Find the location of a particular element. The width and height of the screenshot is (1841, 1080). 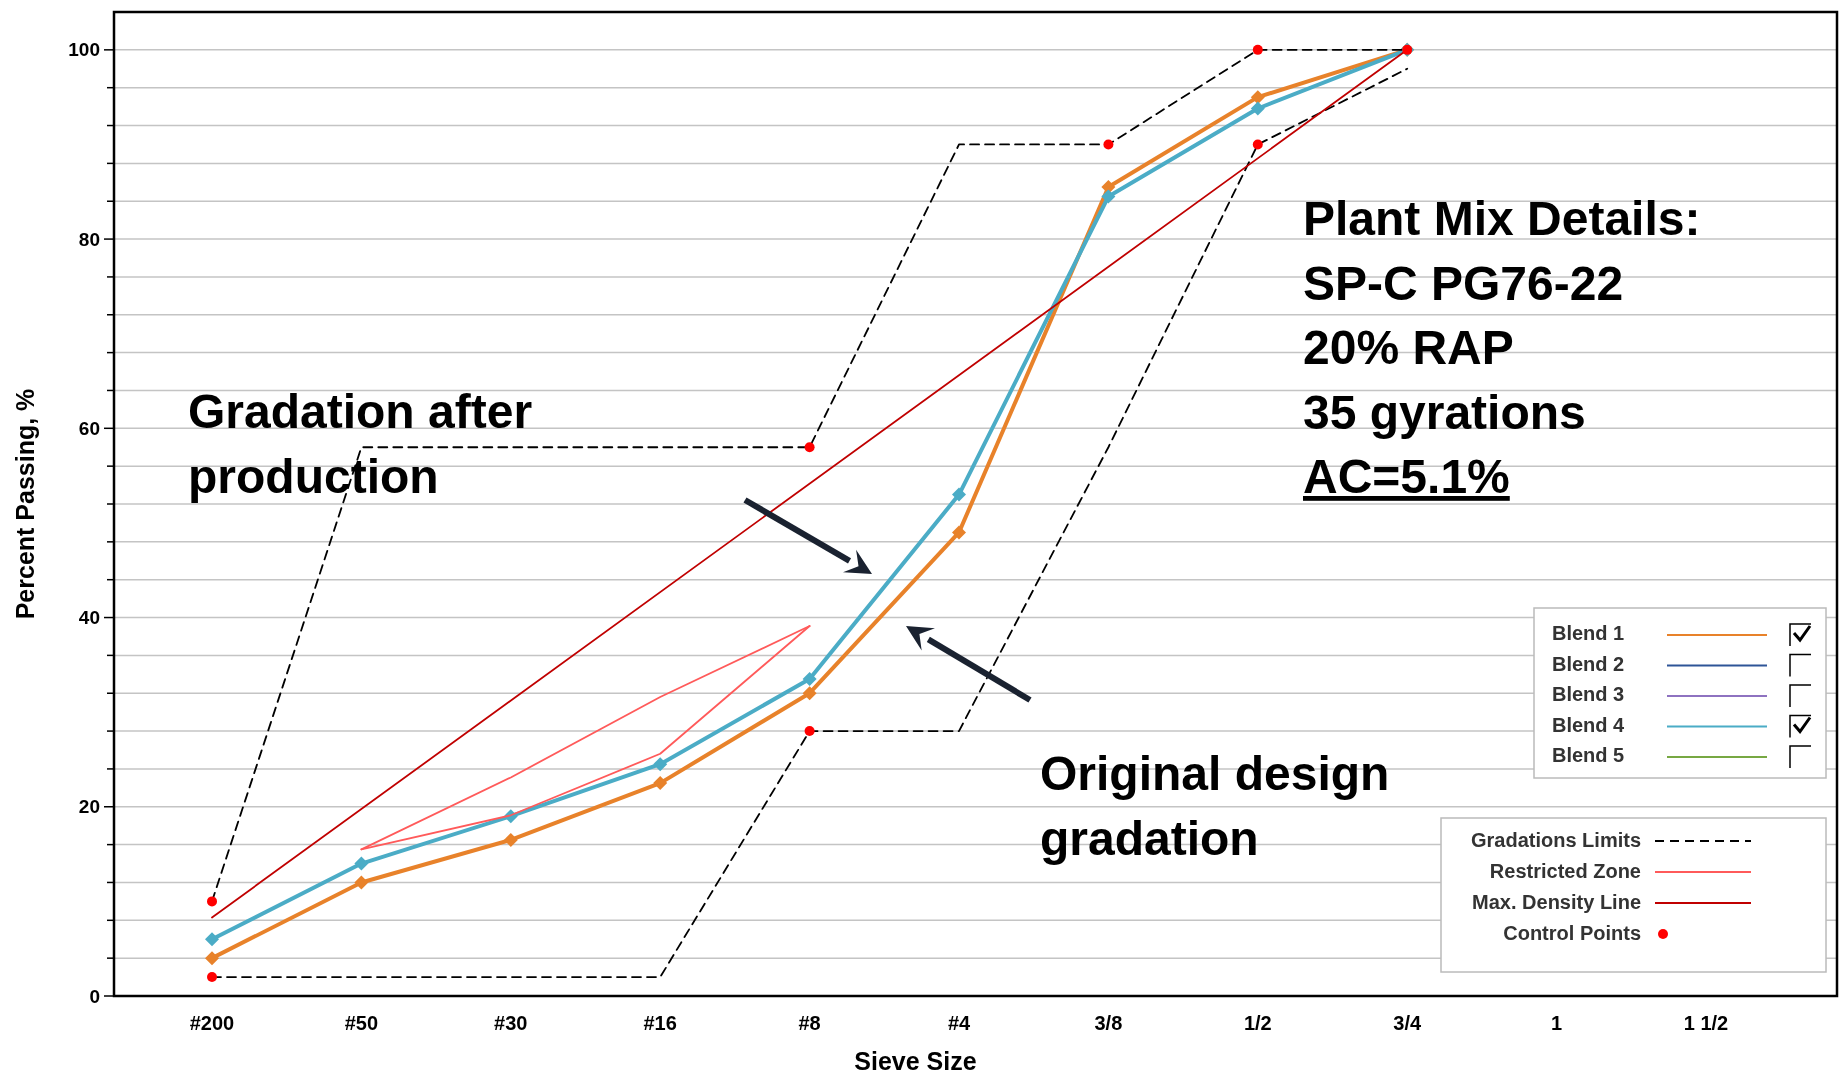

legend-label: Blend 4 is located at coordinates (1589, 724).